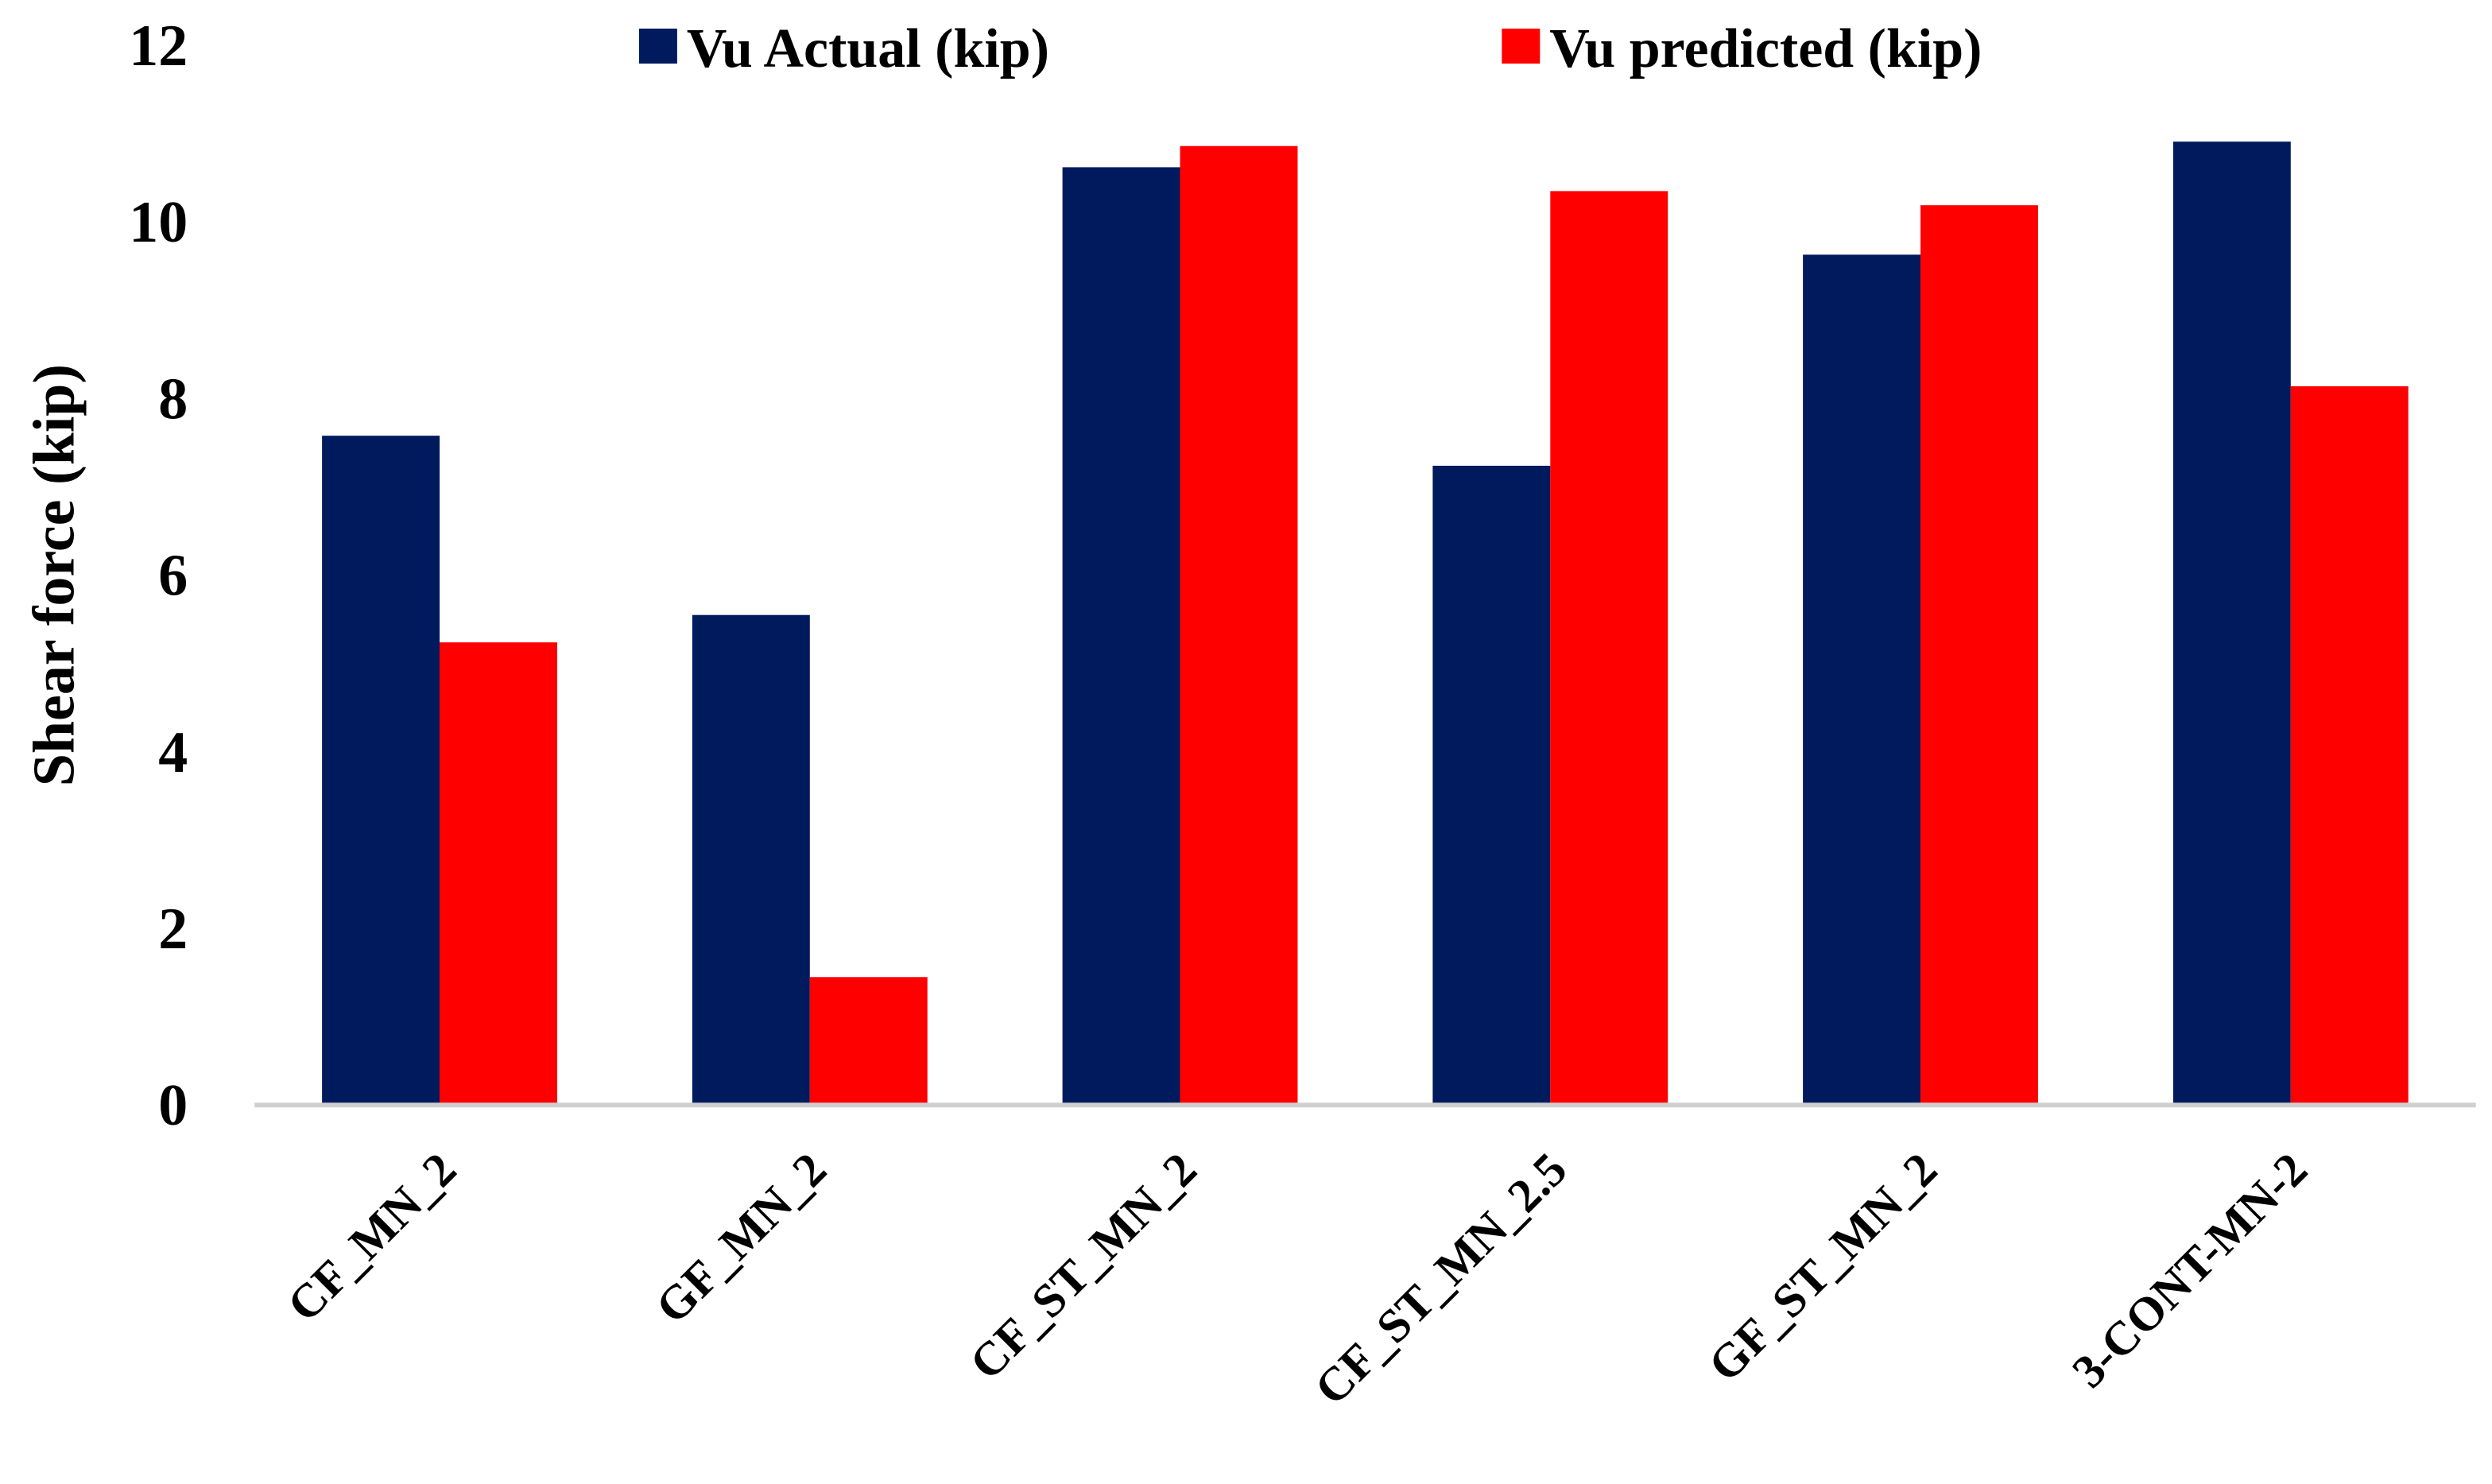 The width and height of the screenshot is (2492, 1484). What do you see at coordinates (2189, 1271) in the screenshot?
I see `x-tick-label: 3-CONT-MN-2` at bounding box center [2189, 1271].